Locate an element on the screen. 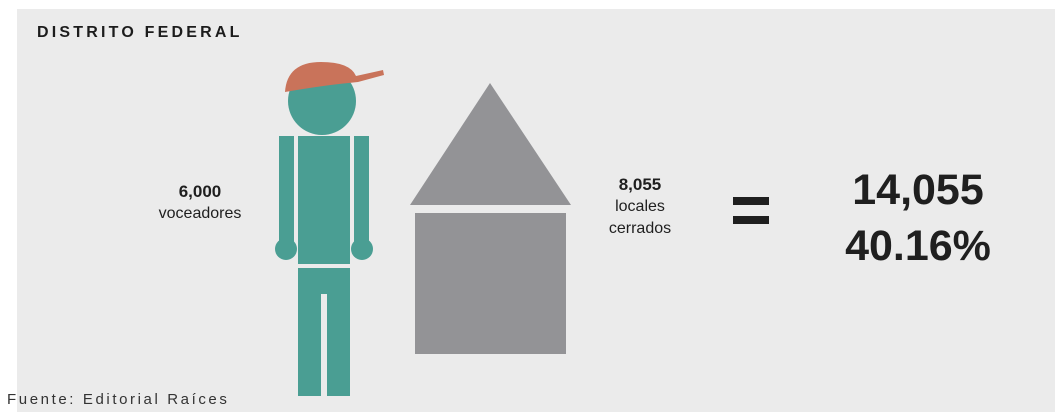  result-percent: 40.16% is located at coordinates (918, 246).